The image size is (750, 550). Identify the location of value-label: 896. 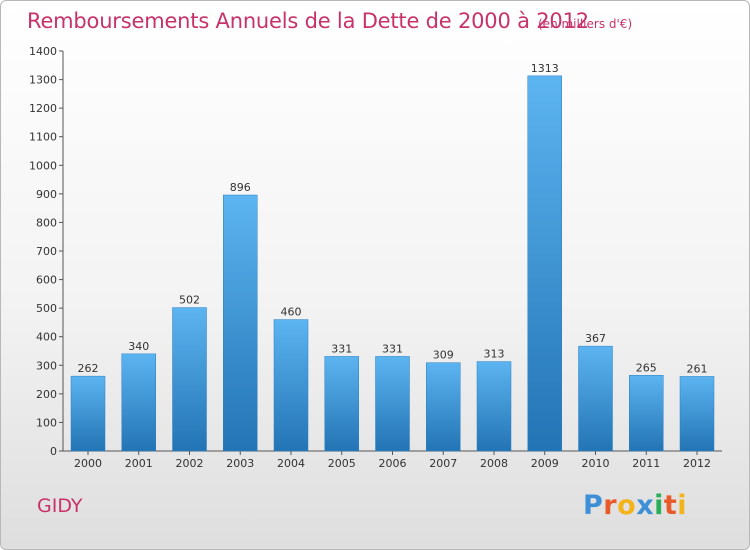
(240, 187).